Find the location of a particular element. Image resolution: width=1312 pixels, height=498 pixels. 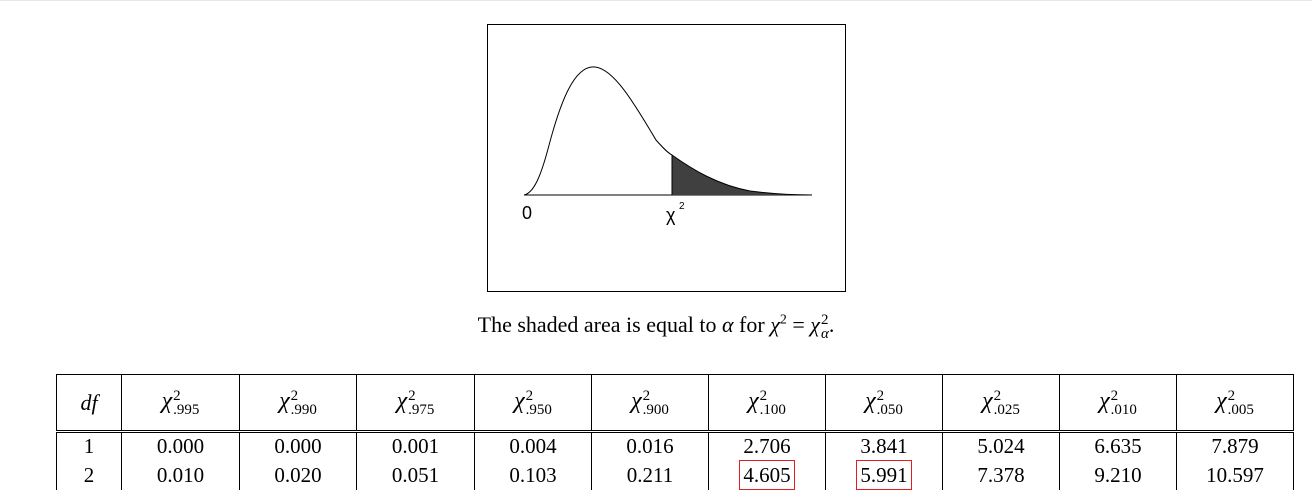

column-header: χ 2.025 is located at coordinates (1001, 403).